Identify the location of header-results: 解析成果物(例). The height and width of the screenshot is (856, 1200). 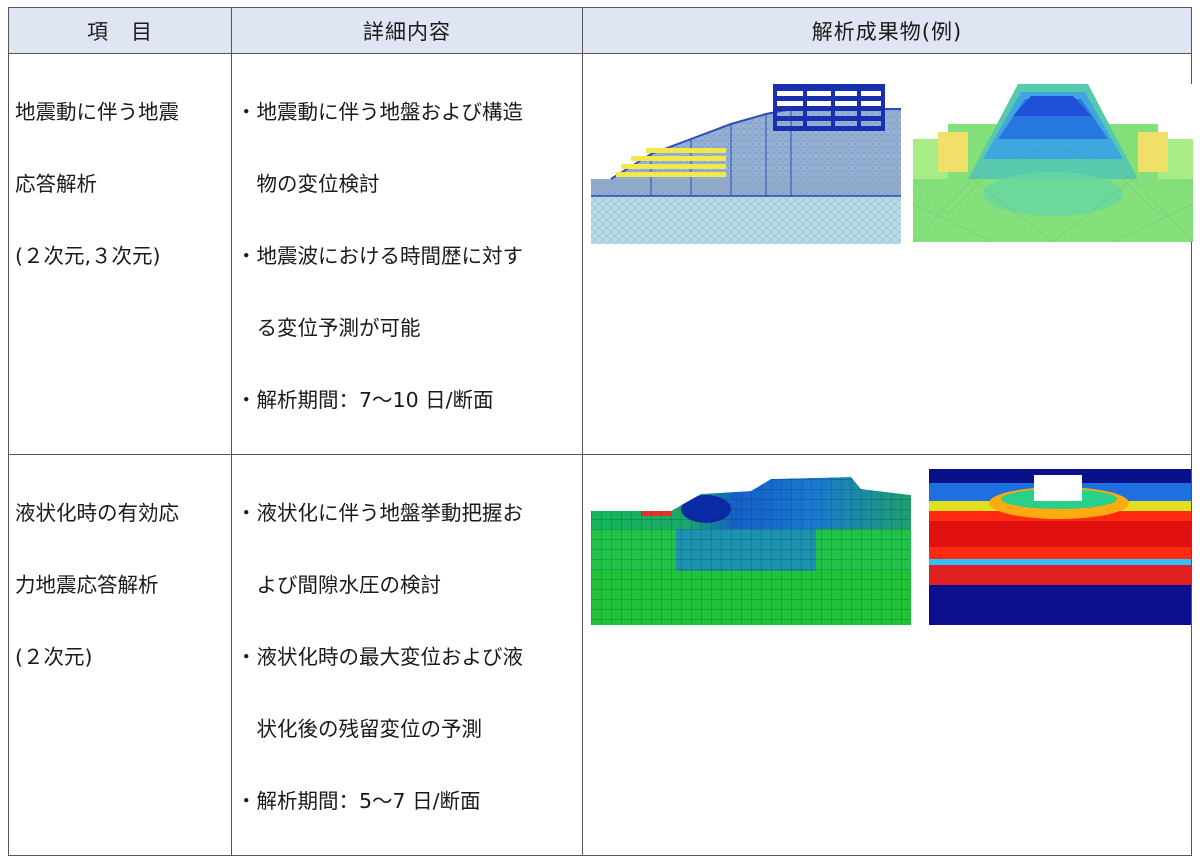
(887, 30).